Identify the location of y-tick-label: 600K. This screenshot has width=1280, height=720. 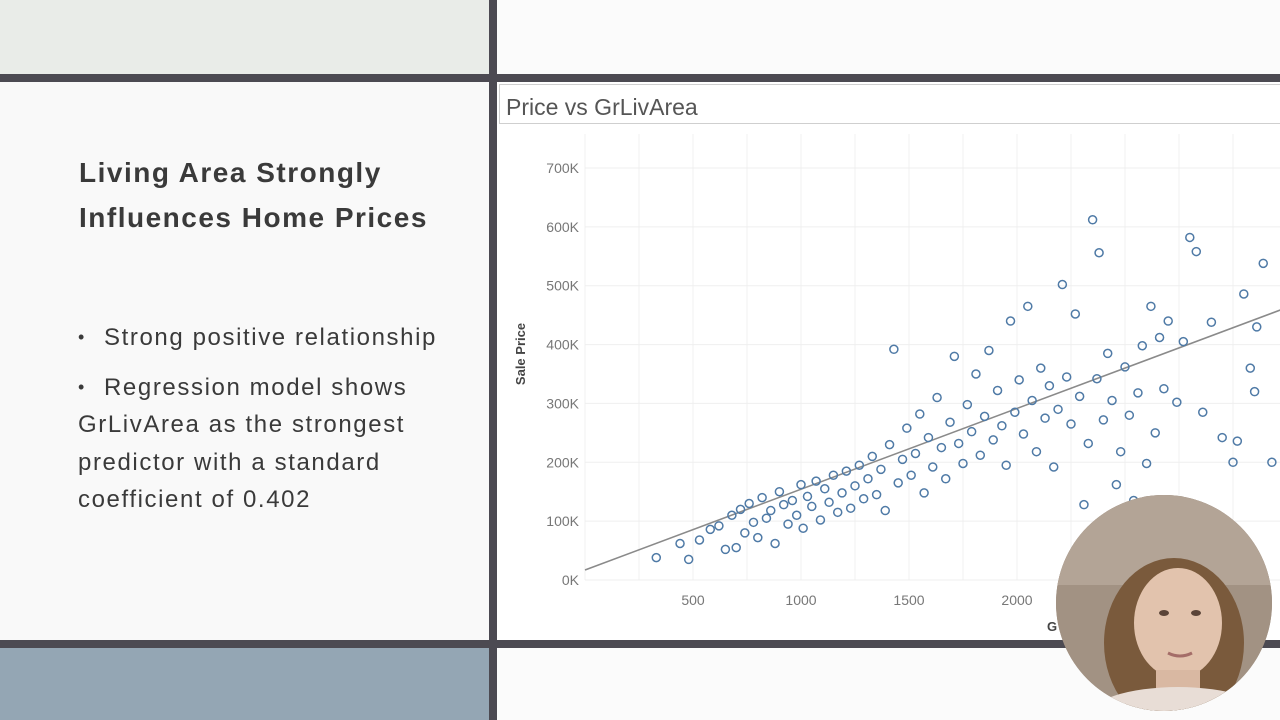
(562, 227).